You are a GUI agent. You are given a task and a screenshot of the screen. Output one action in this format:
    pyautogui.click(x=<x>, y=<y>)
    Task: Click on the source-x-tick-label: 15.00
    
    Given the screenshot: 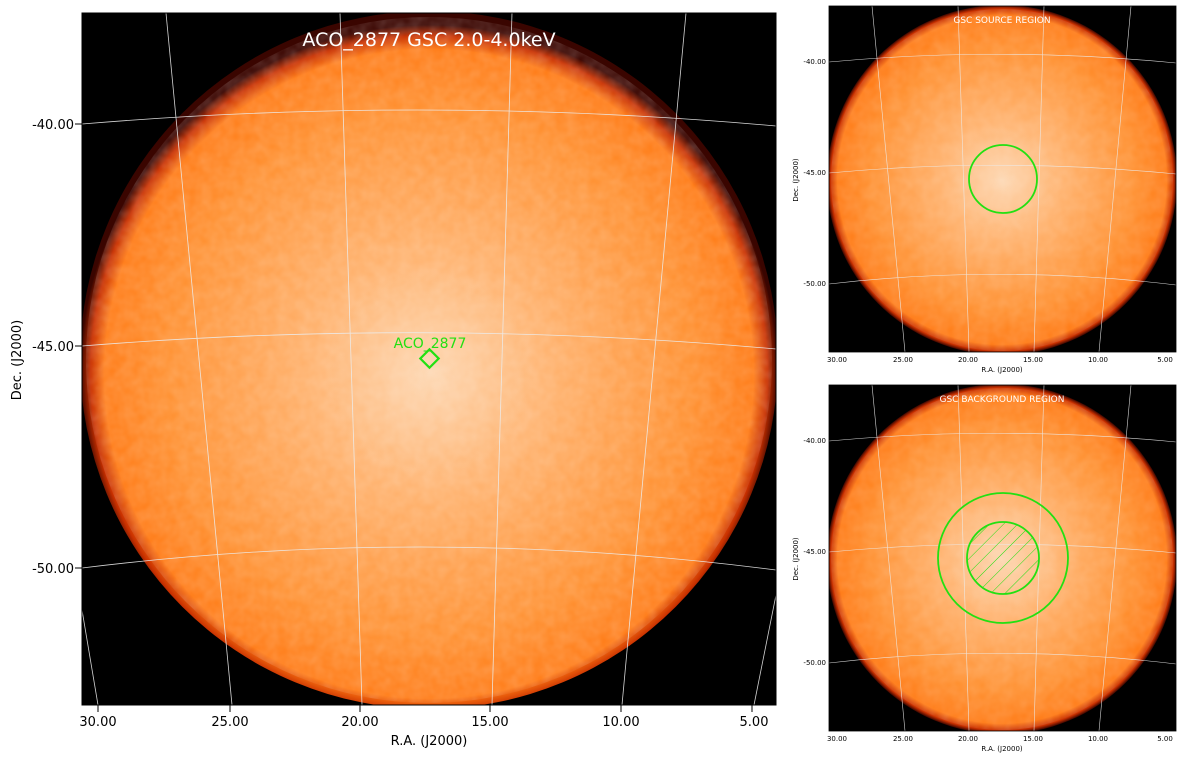 What is the action you would take?
    pyautogui.click(x=1033, y=360)
    